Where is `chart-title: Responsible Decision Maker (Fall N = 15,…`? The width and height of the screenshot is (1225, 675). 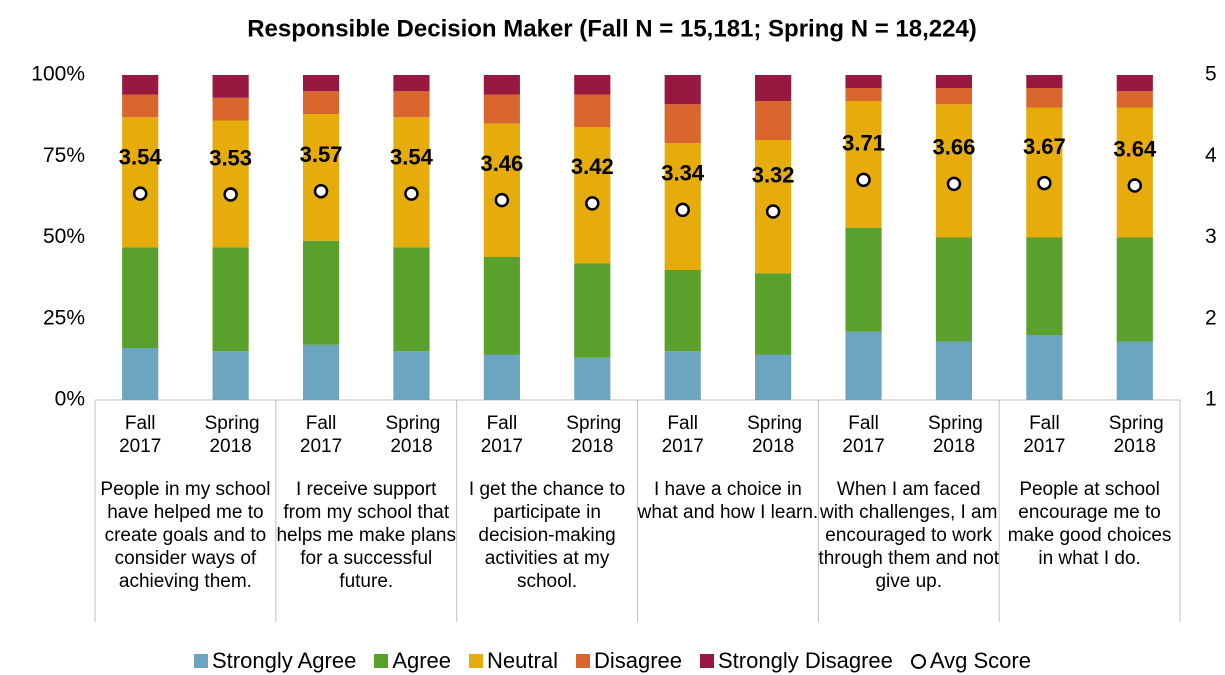
chart-title: Responsible Decision Maker (Fall N = 15,… is located at coordinates (612, 28).